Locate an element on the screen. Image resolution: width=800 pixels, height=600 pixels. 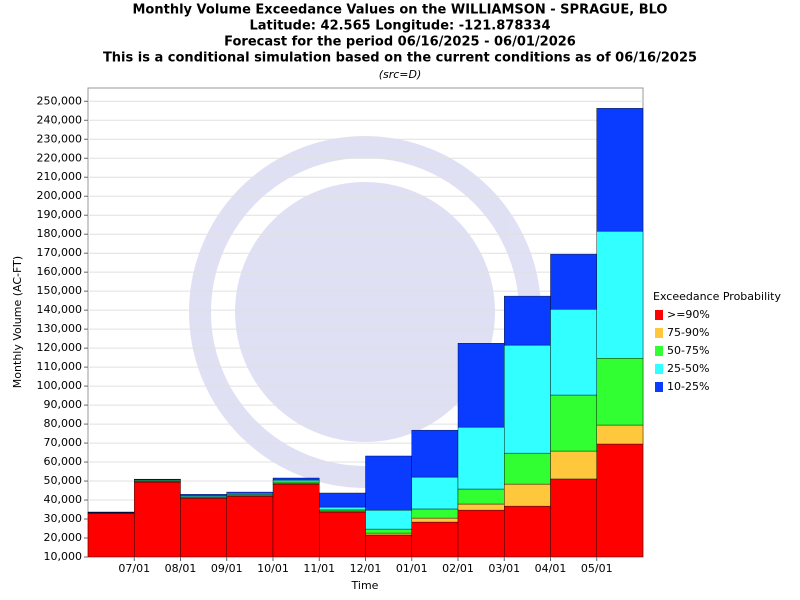
y-tick-label: 10,000 is located at coordinates (63, 556).